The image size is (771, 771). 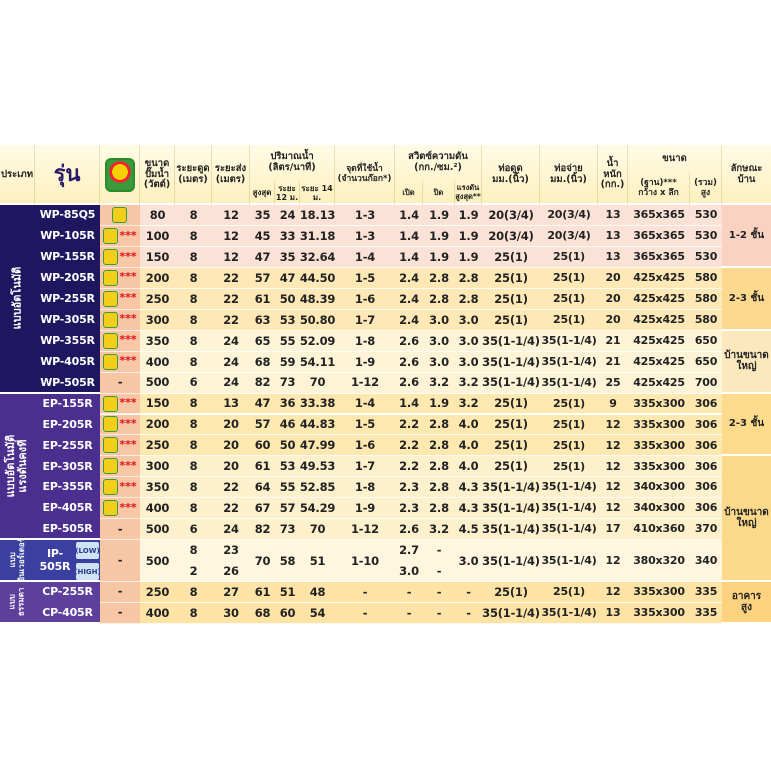 What do you see at coordinates (409, 319) in the screenshot?
I see `value: 2.4` at bounding box center [409, 319].